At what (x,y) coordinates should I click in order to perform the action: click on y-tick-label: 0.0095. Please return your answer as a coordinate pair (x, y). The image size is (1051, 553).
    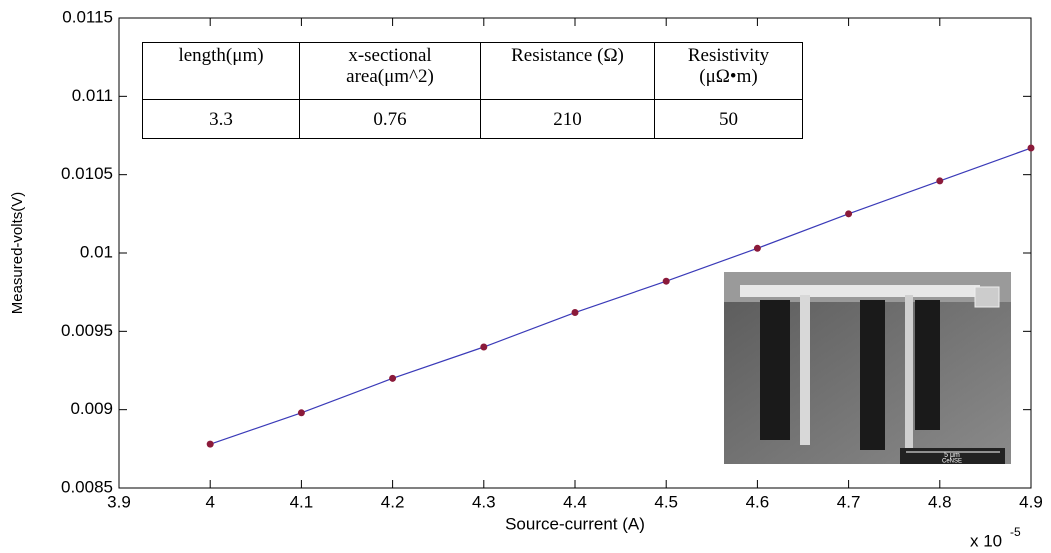
    Looking at the image, I should click on (87, 330).